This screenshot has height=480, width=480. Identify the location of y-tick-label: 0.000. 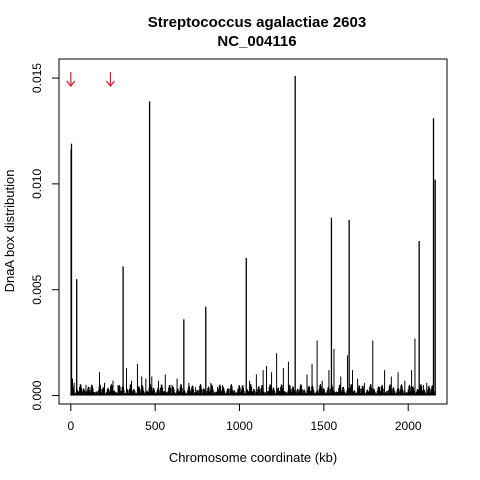
(37, 395).